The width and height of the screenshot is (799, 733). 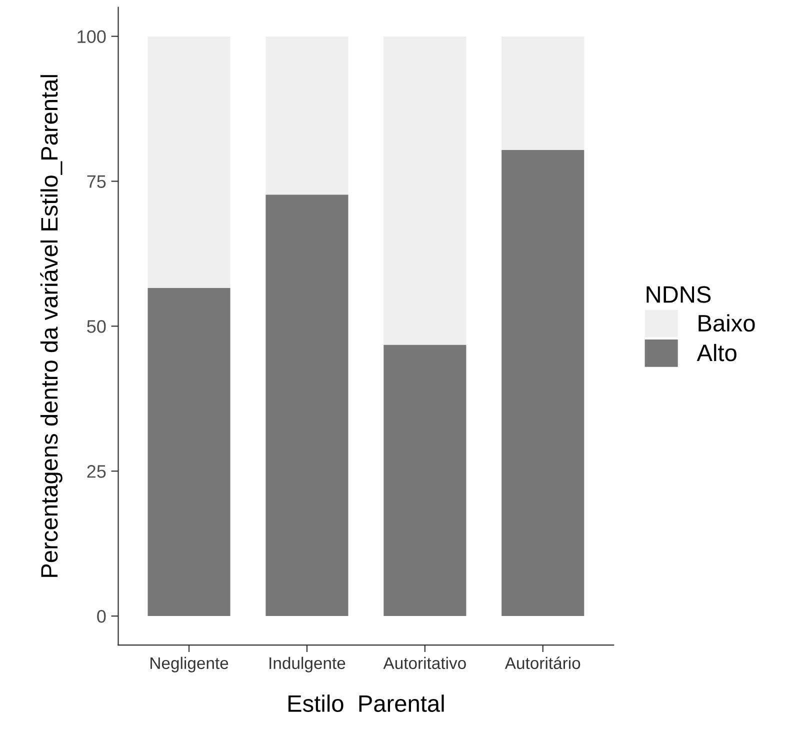 I want to click on x-tick-label: Negligente, so click(x=189, y=664).